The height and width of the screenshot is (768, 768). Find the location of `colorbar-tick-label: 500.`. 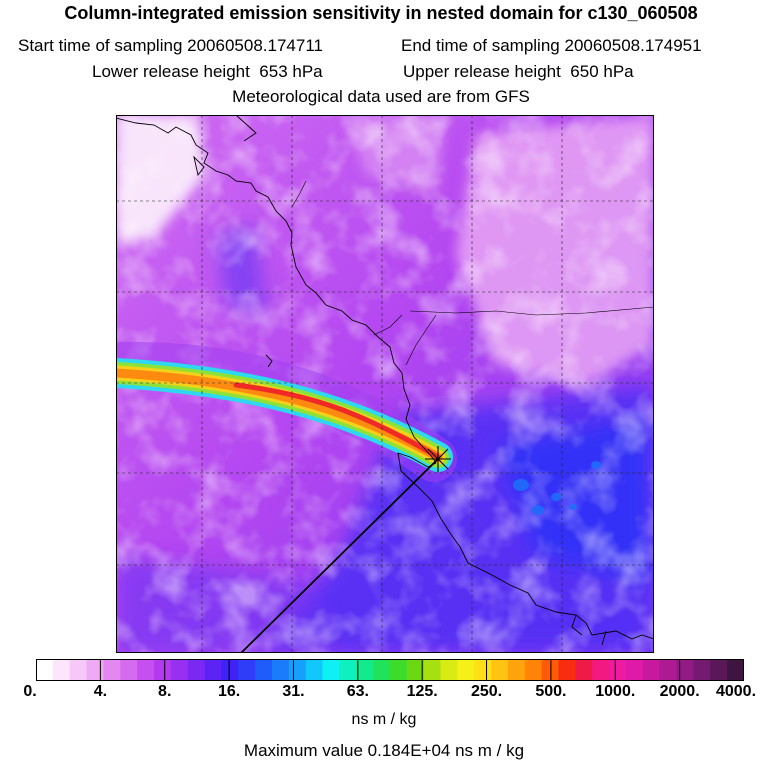

colorbar-tick-label: 500. is located at coordinates (551, 691).